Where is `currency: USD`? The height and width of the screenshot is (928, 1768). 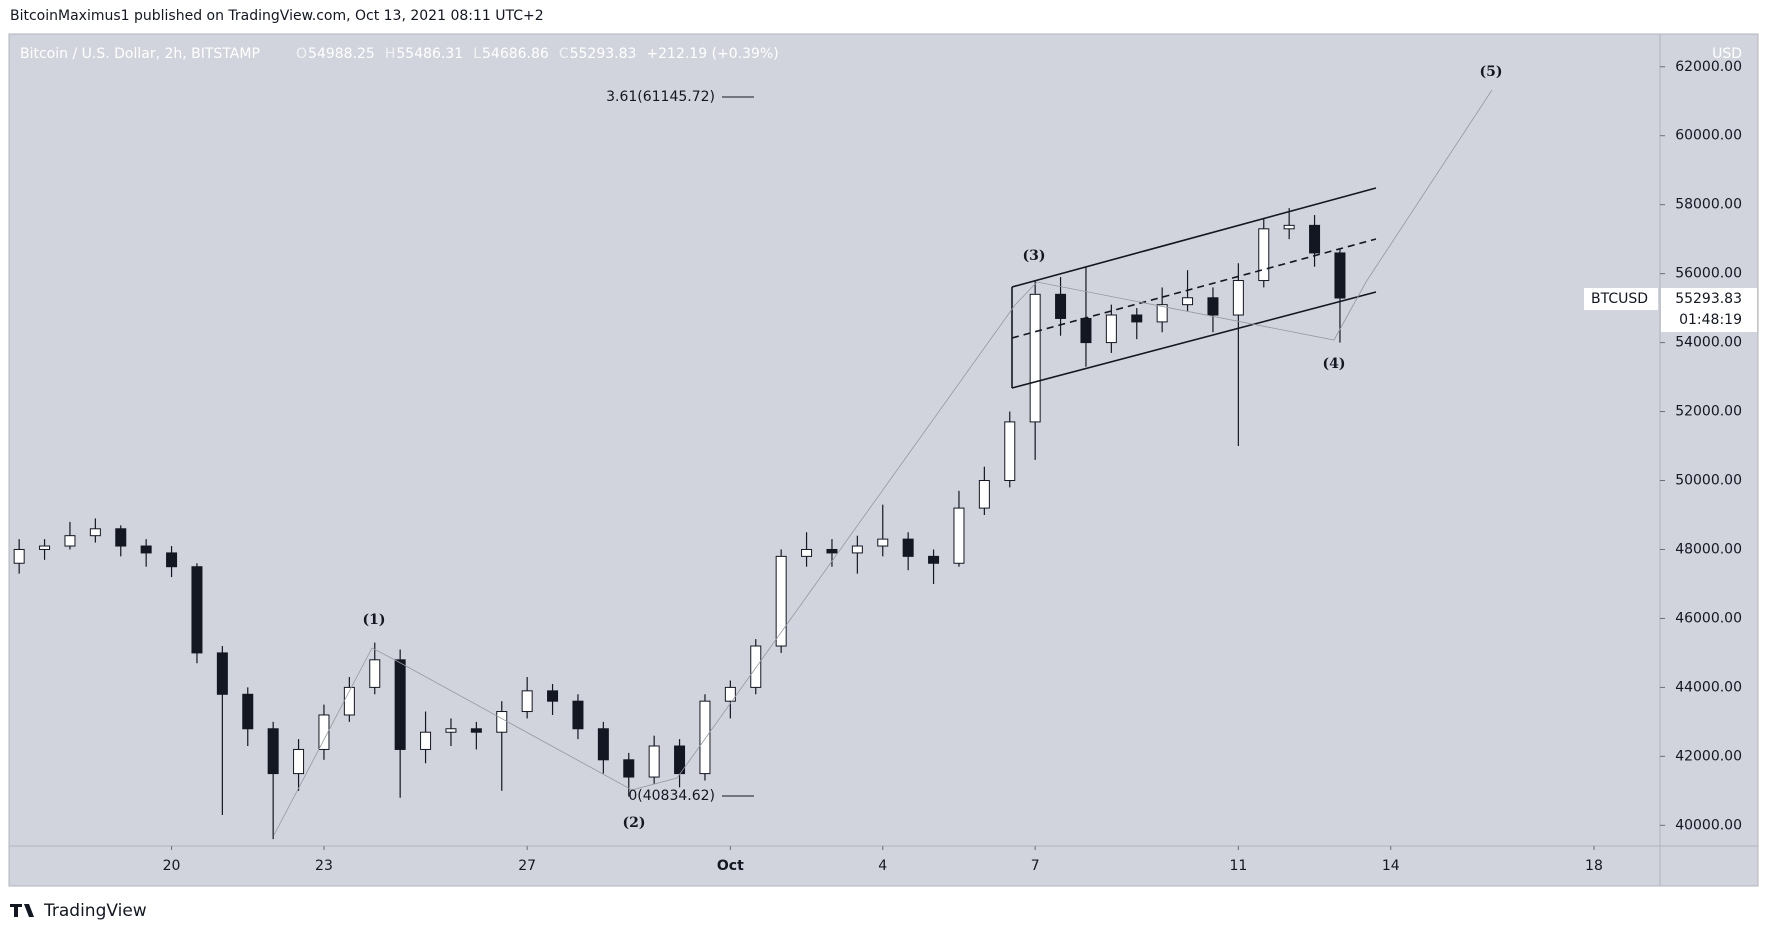
currency: USD is located at coordinates (1727, 54).